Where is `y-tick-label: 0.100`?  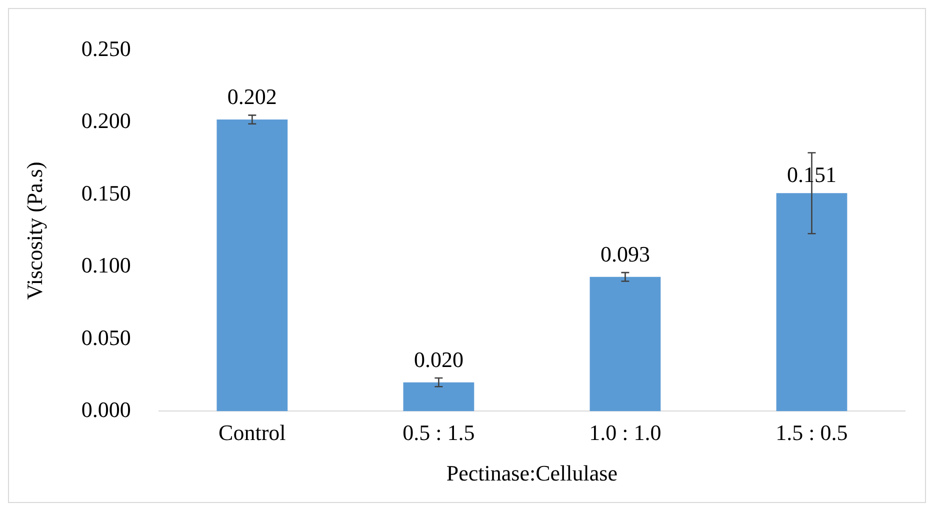
y-tick-label: 0.100 is located at coordinates (106, 265).